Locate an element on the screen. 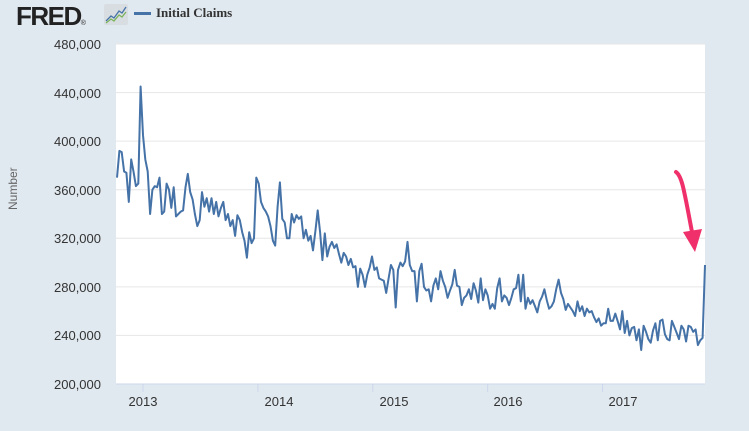 The image size is (749, 431). legend-label: Initial Claims is located at coordinates (194, 12).